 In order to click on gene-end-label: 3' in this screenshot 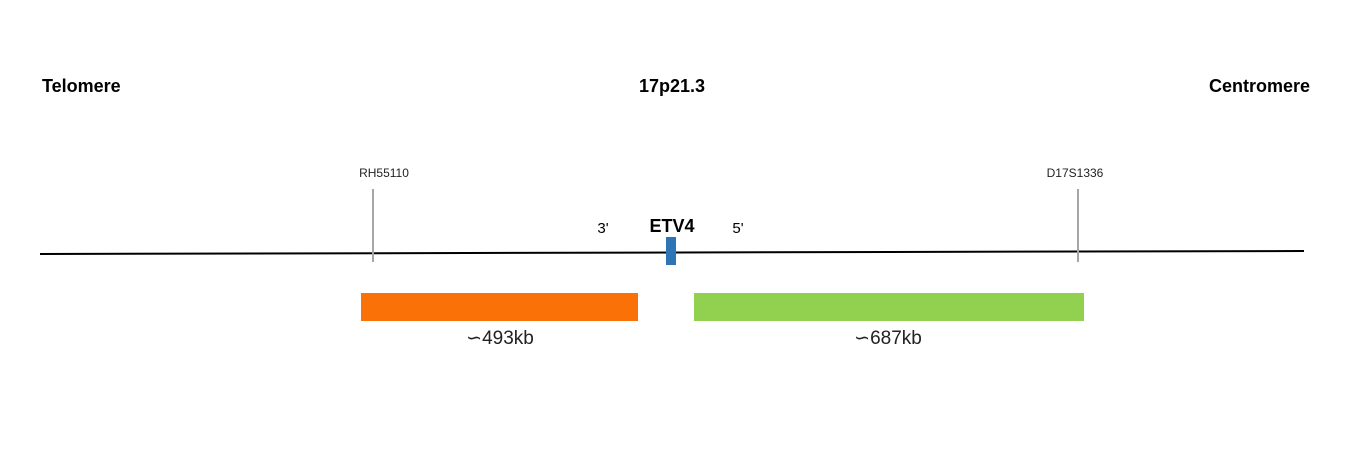, I will do `click(602, 228)`.